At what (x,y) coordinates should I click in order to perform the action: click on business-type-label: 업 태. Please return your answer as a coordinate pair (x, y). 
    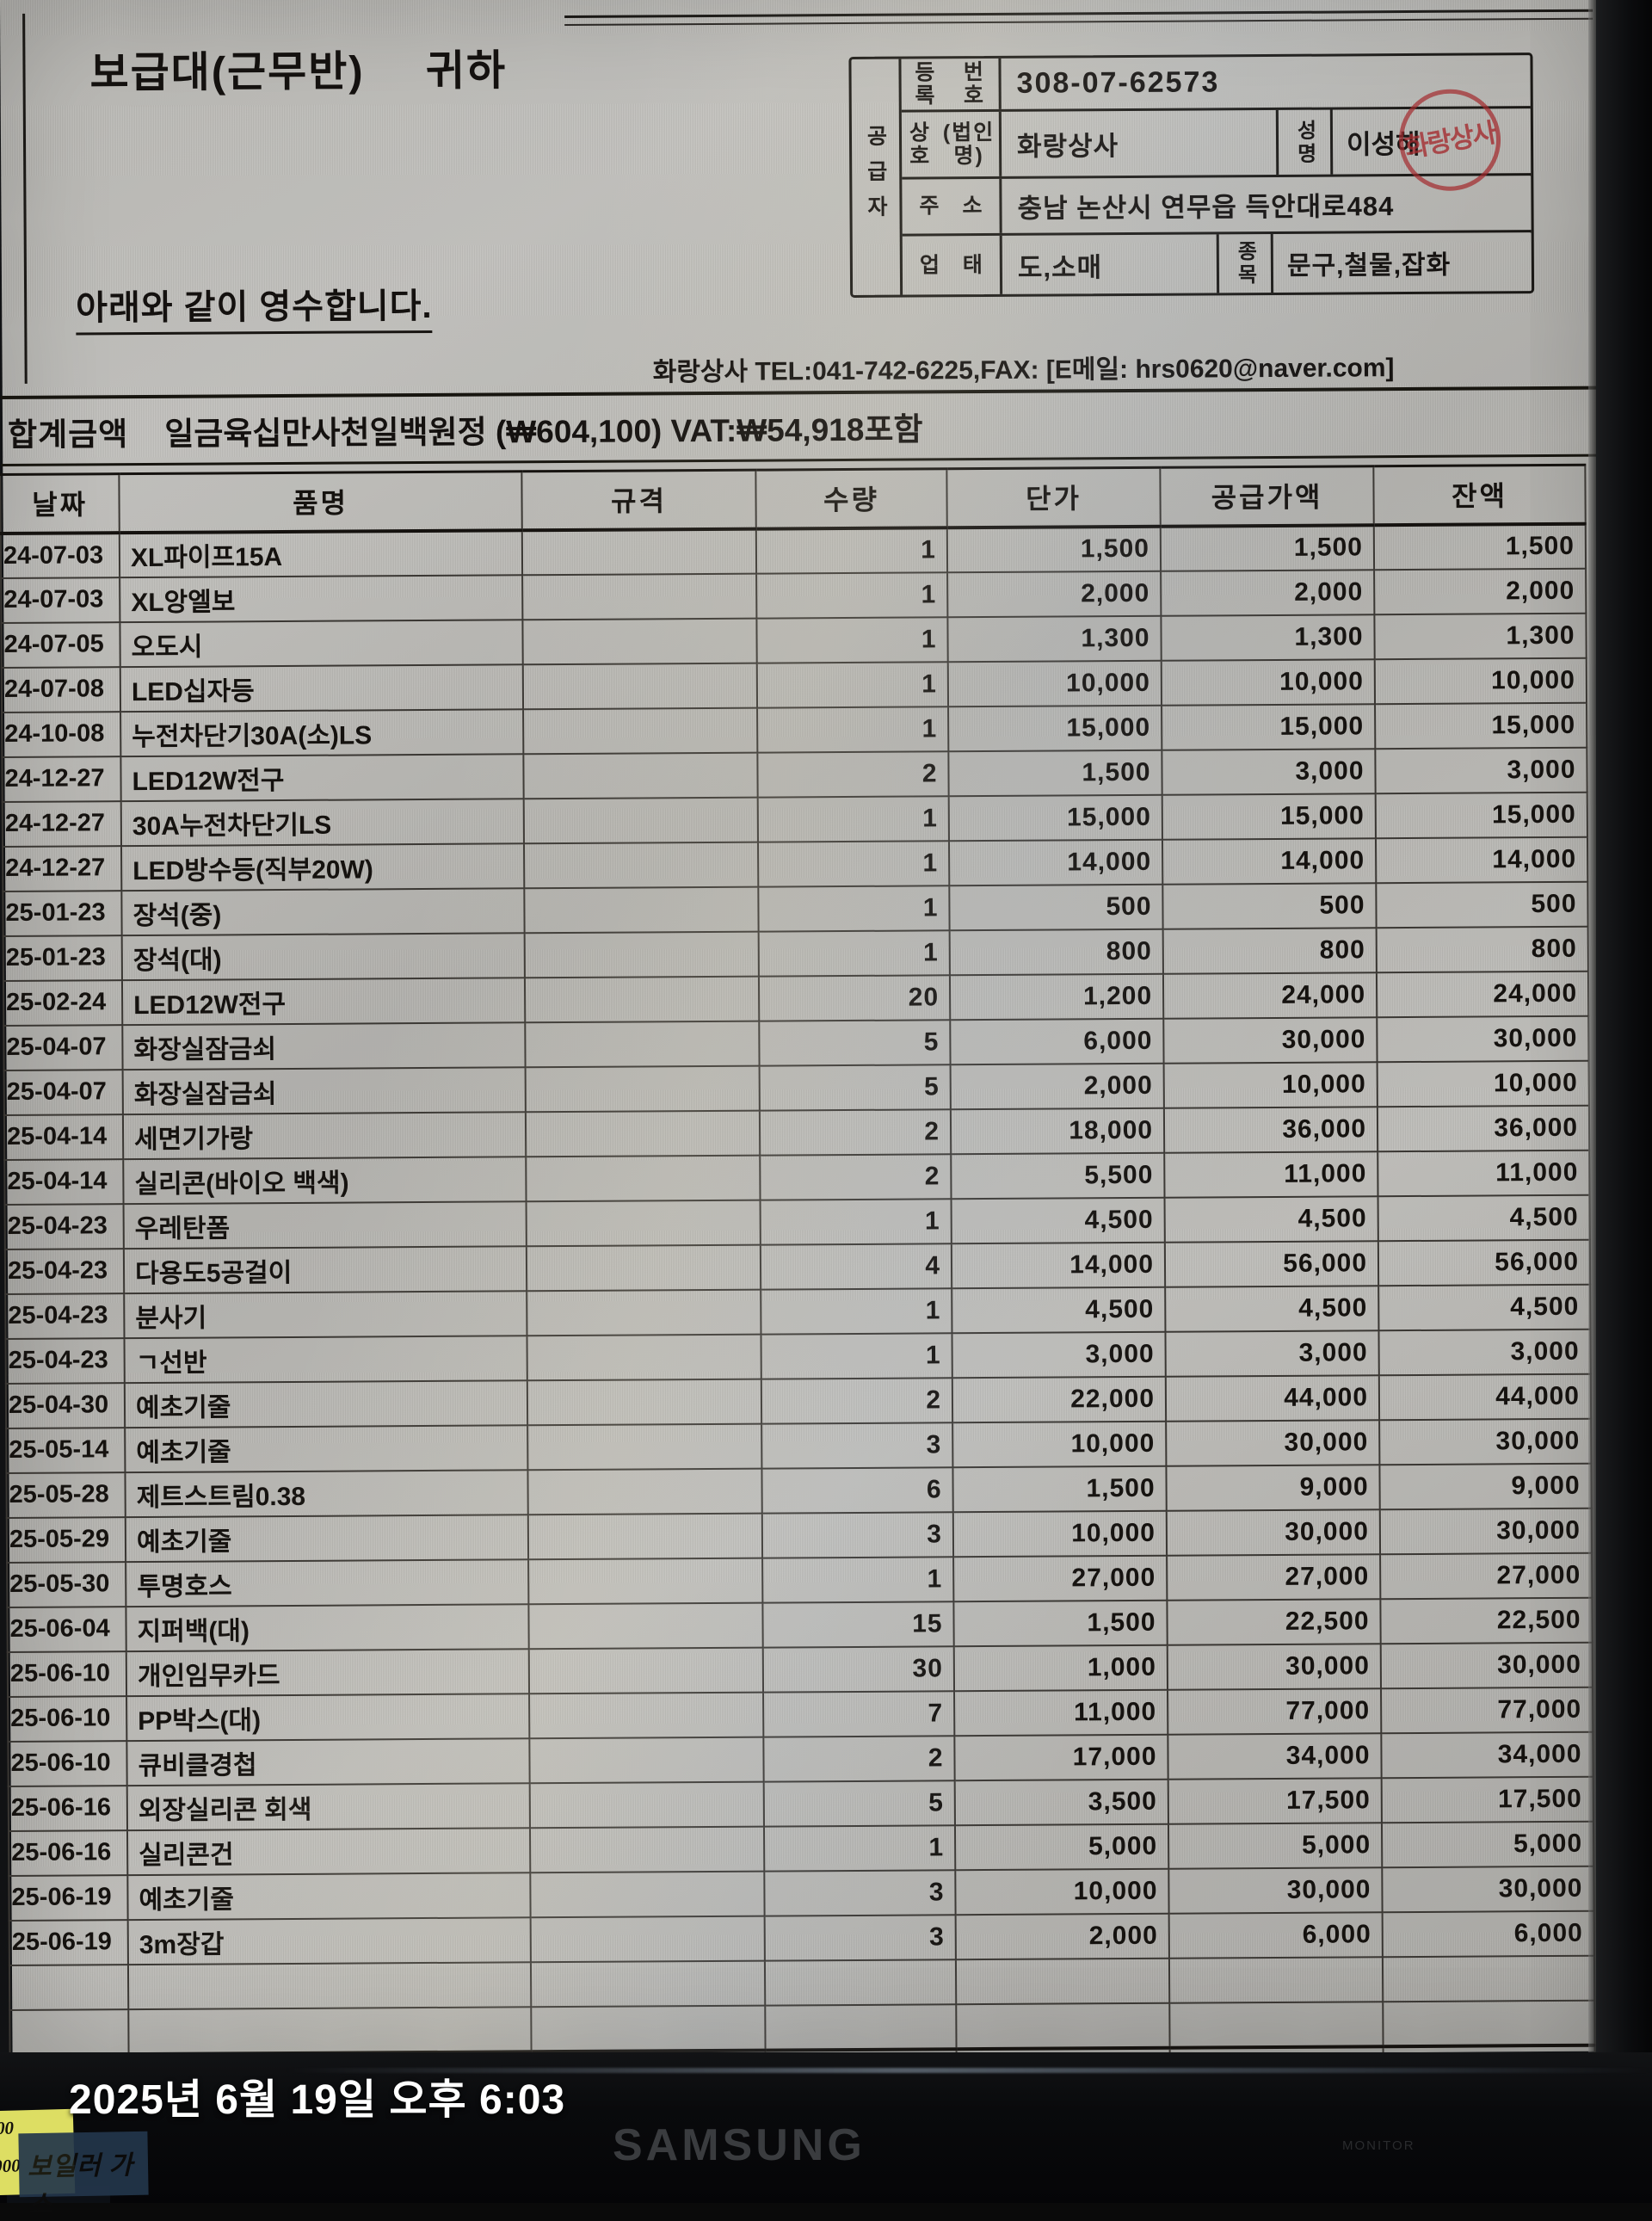
    Looking at the image, I should click on (952, 265).